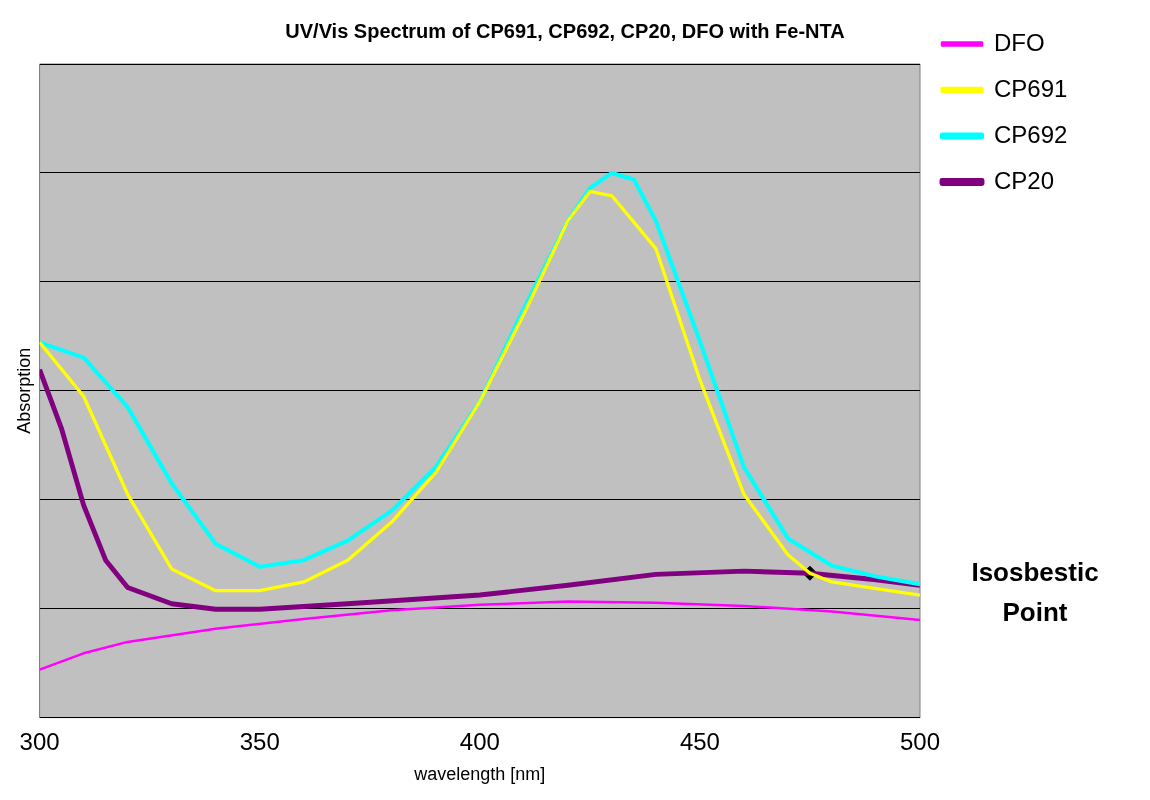  Describe the element at coordinates (1035, 591) in the screenshot. I see `text: Isosbestic Point` at that location.